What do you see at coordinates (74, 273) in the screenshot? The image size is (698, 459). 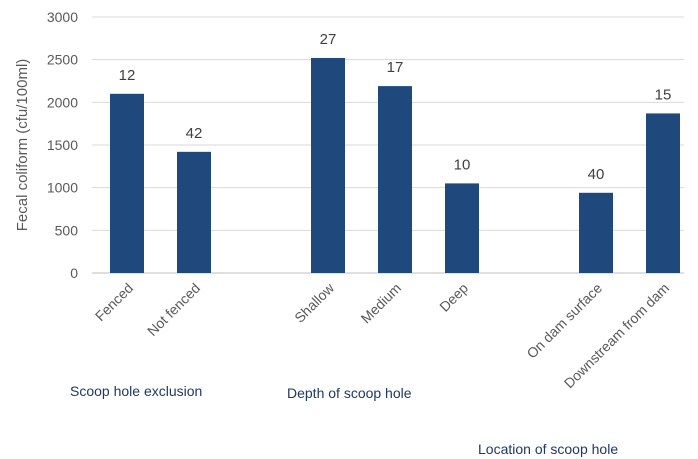 I see `y-tick-label-0: 0` at bounding box center [74, 273].